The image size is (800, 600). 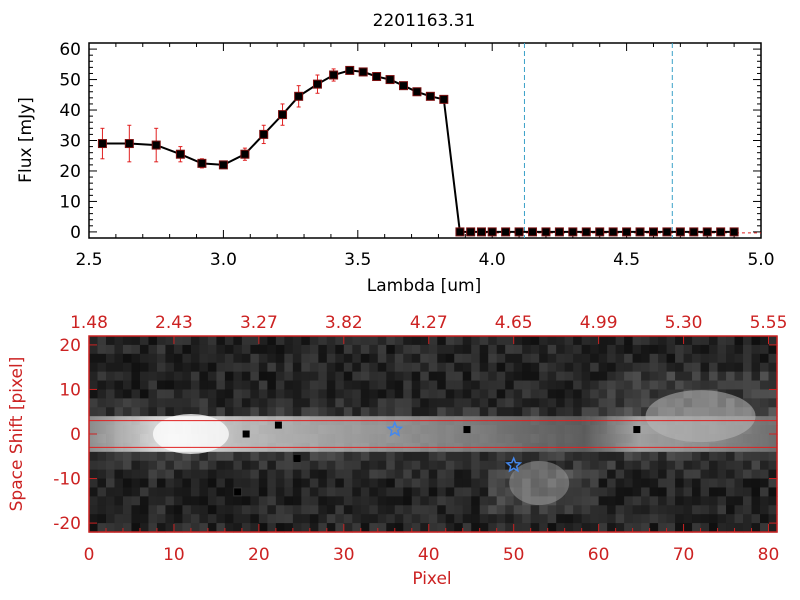 I want to click on secondary-source, so click(x=700, y=416).